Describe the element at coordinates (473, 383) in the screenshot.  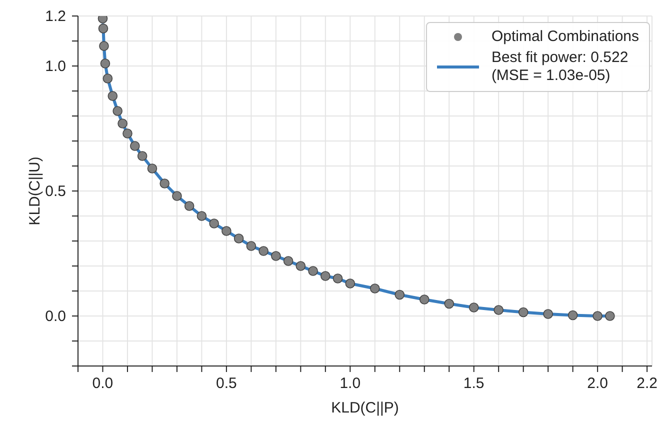
I see `x-tick-label: 1.5` at that location.